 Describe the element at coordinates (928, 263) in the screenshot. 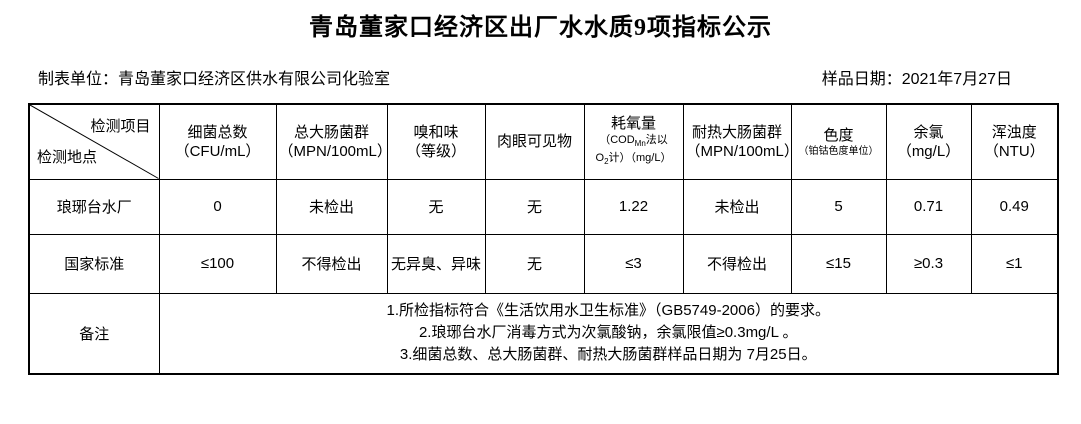

I see `table-cell: ≥0.3` at that location.